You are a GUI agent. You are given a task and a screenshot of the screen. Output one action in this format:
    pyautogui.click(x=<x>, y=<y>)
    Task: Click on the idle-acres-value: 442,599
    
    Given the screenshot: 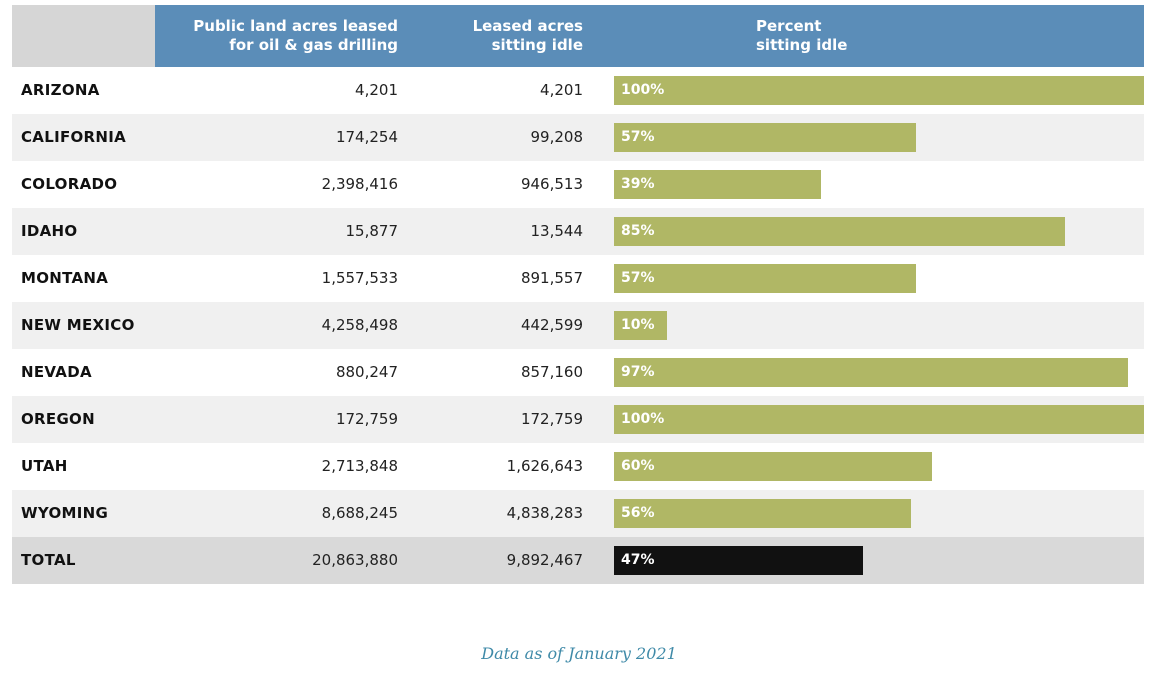 What is the action you would take?
    pyautogui.click(x=551, y=325)
    